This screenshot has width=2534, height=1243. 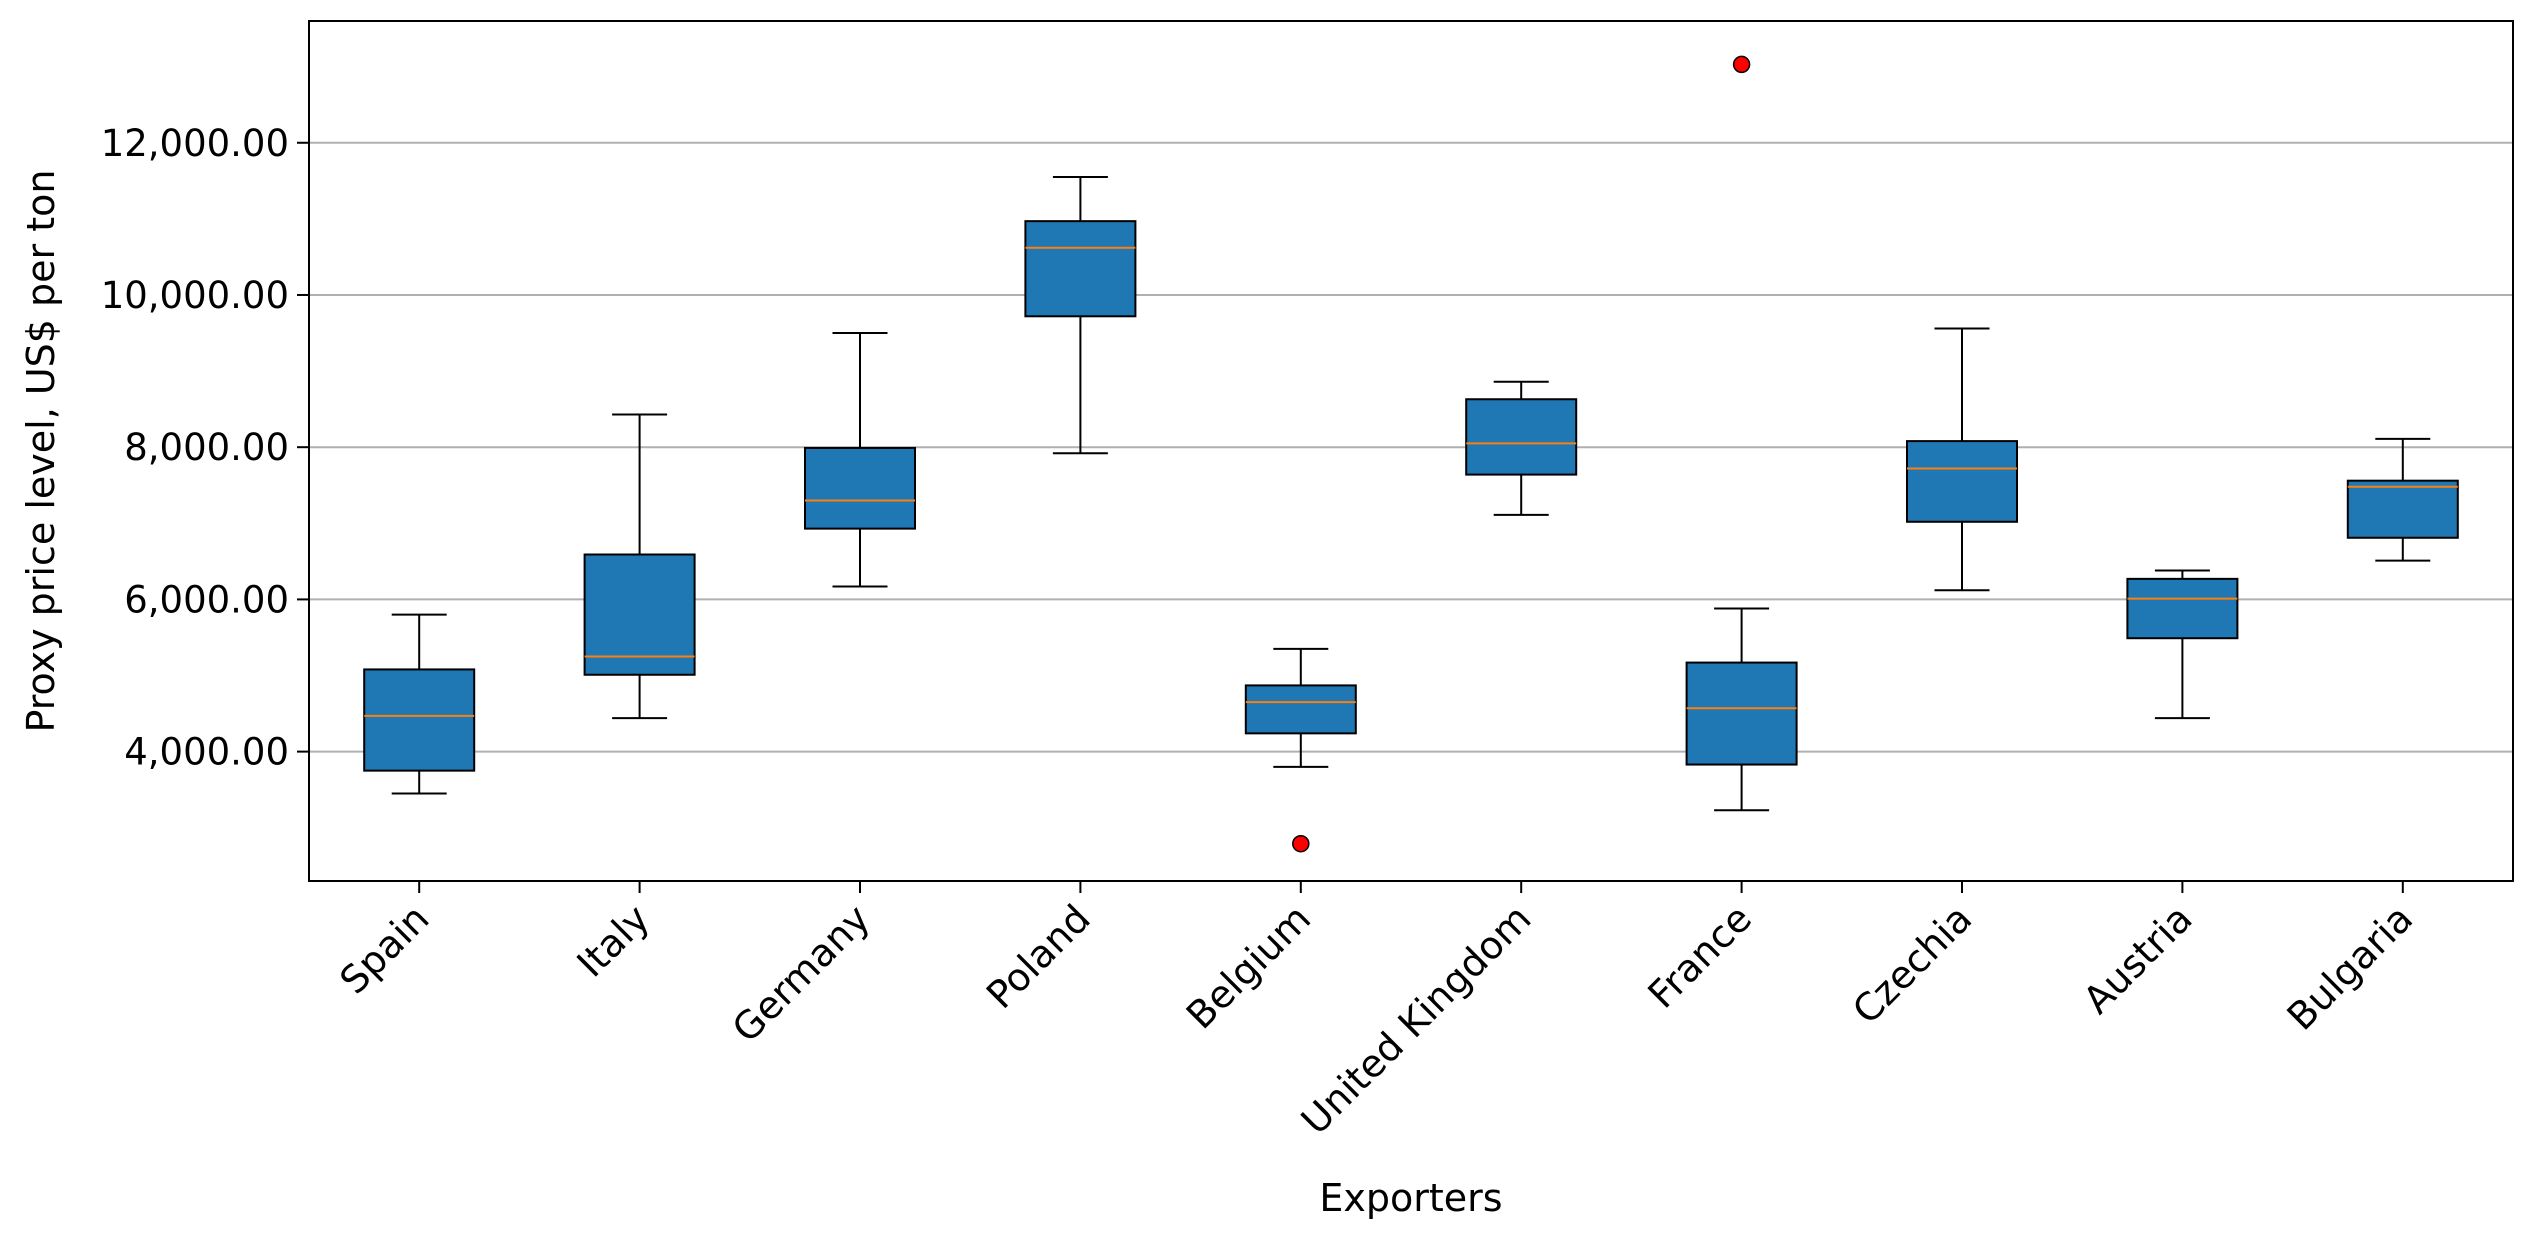 I want to click on box-group-belgium, so click(x=1300, y=750).